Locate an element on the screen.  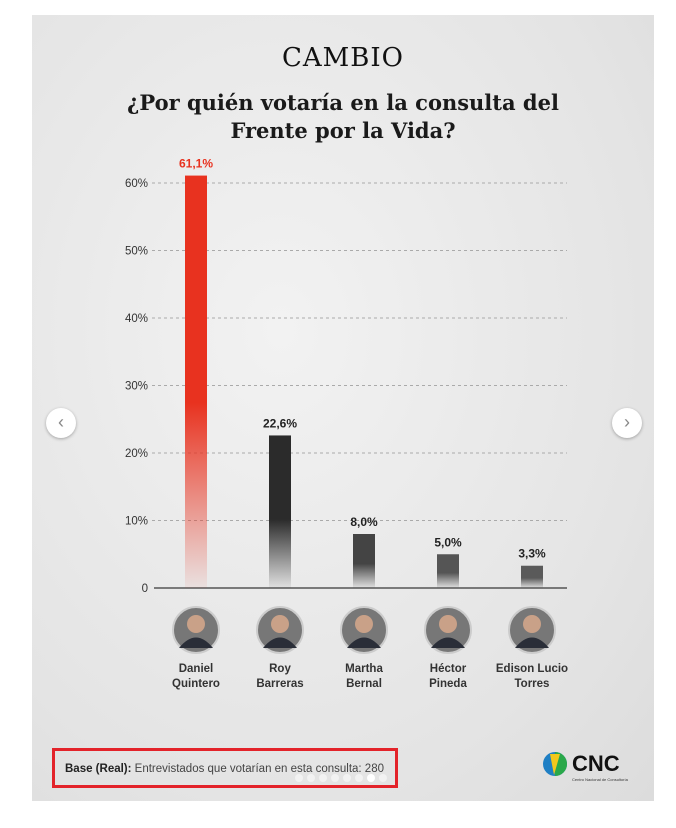
y-tick-label: 10% is located at coordinates (136, 522).